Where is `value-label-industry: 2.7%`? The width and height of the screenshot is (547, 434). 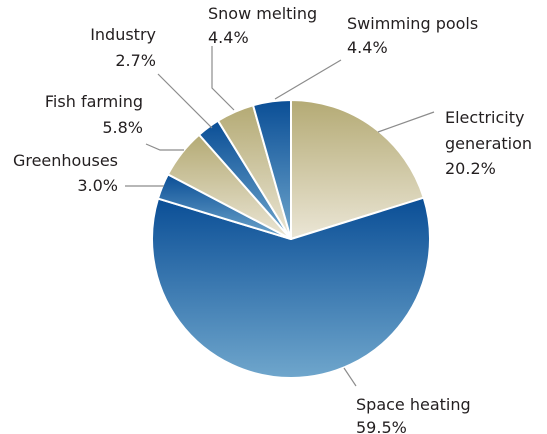
value-label-industry: 2.7% is located at coordinates (135, 60).